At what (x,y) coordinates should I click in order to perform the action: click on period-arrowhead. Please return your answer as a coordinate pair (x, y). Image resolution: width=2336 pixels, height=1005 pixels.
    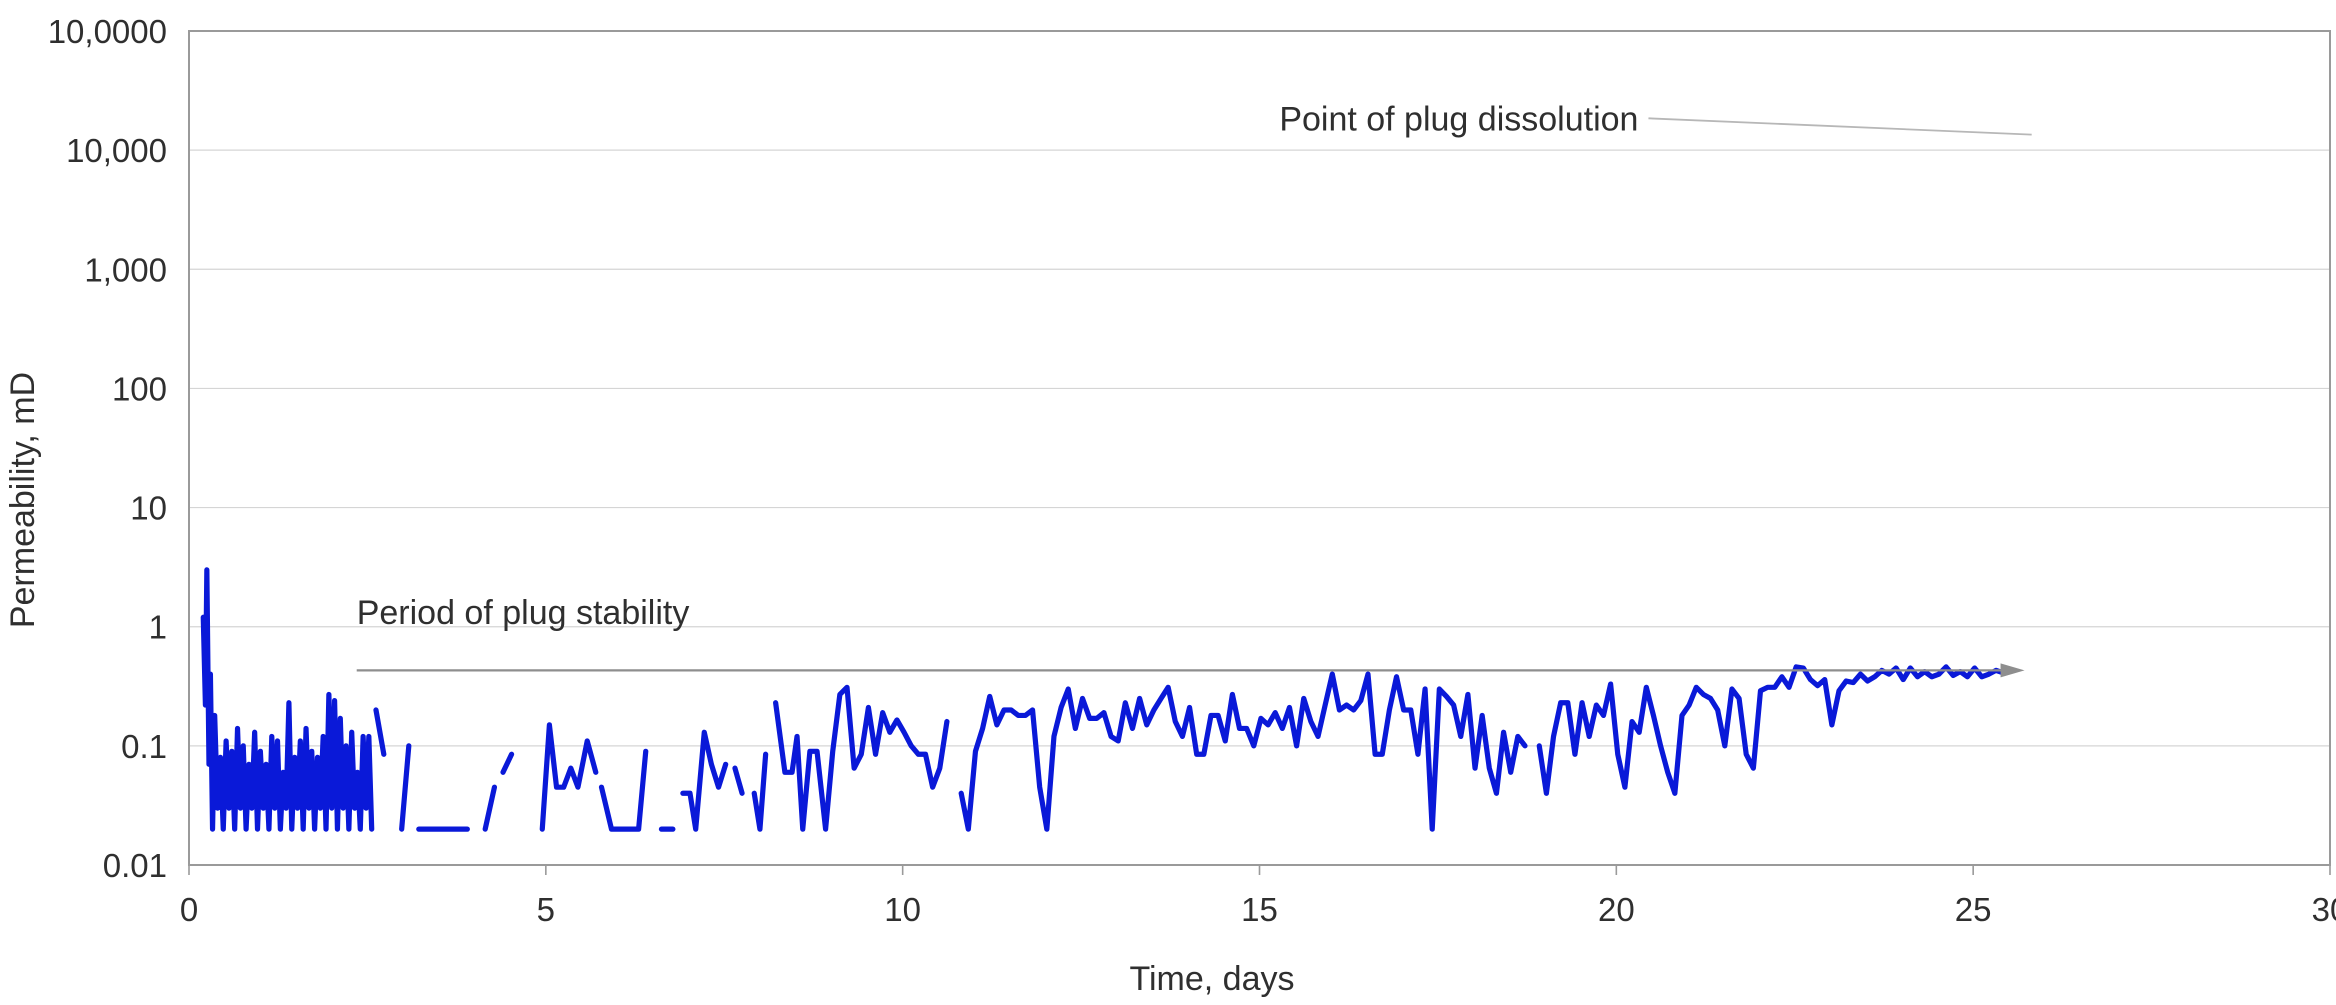
    Looking at the image, I should click on (2012, 670).